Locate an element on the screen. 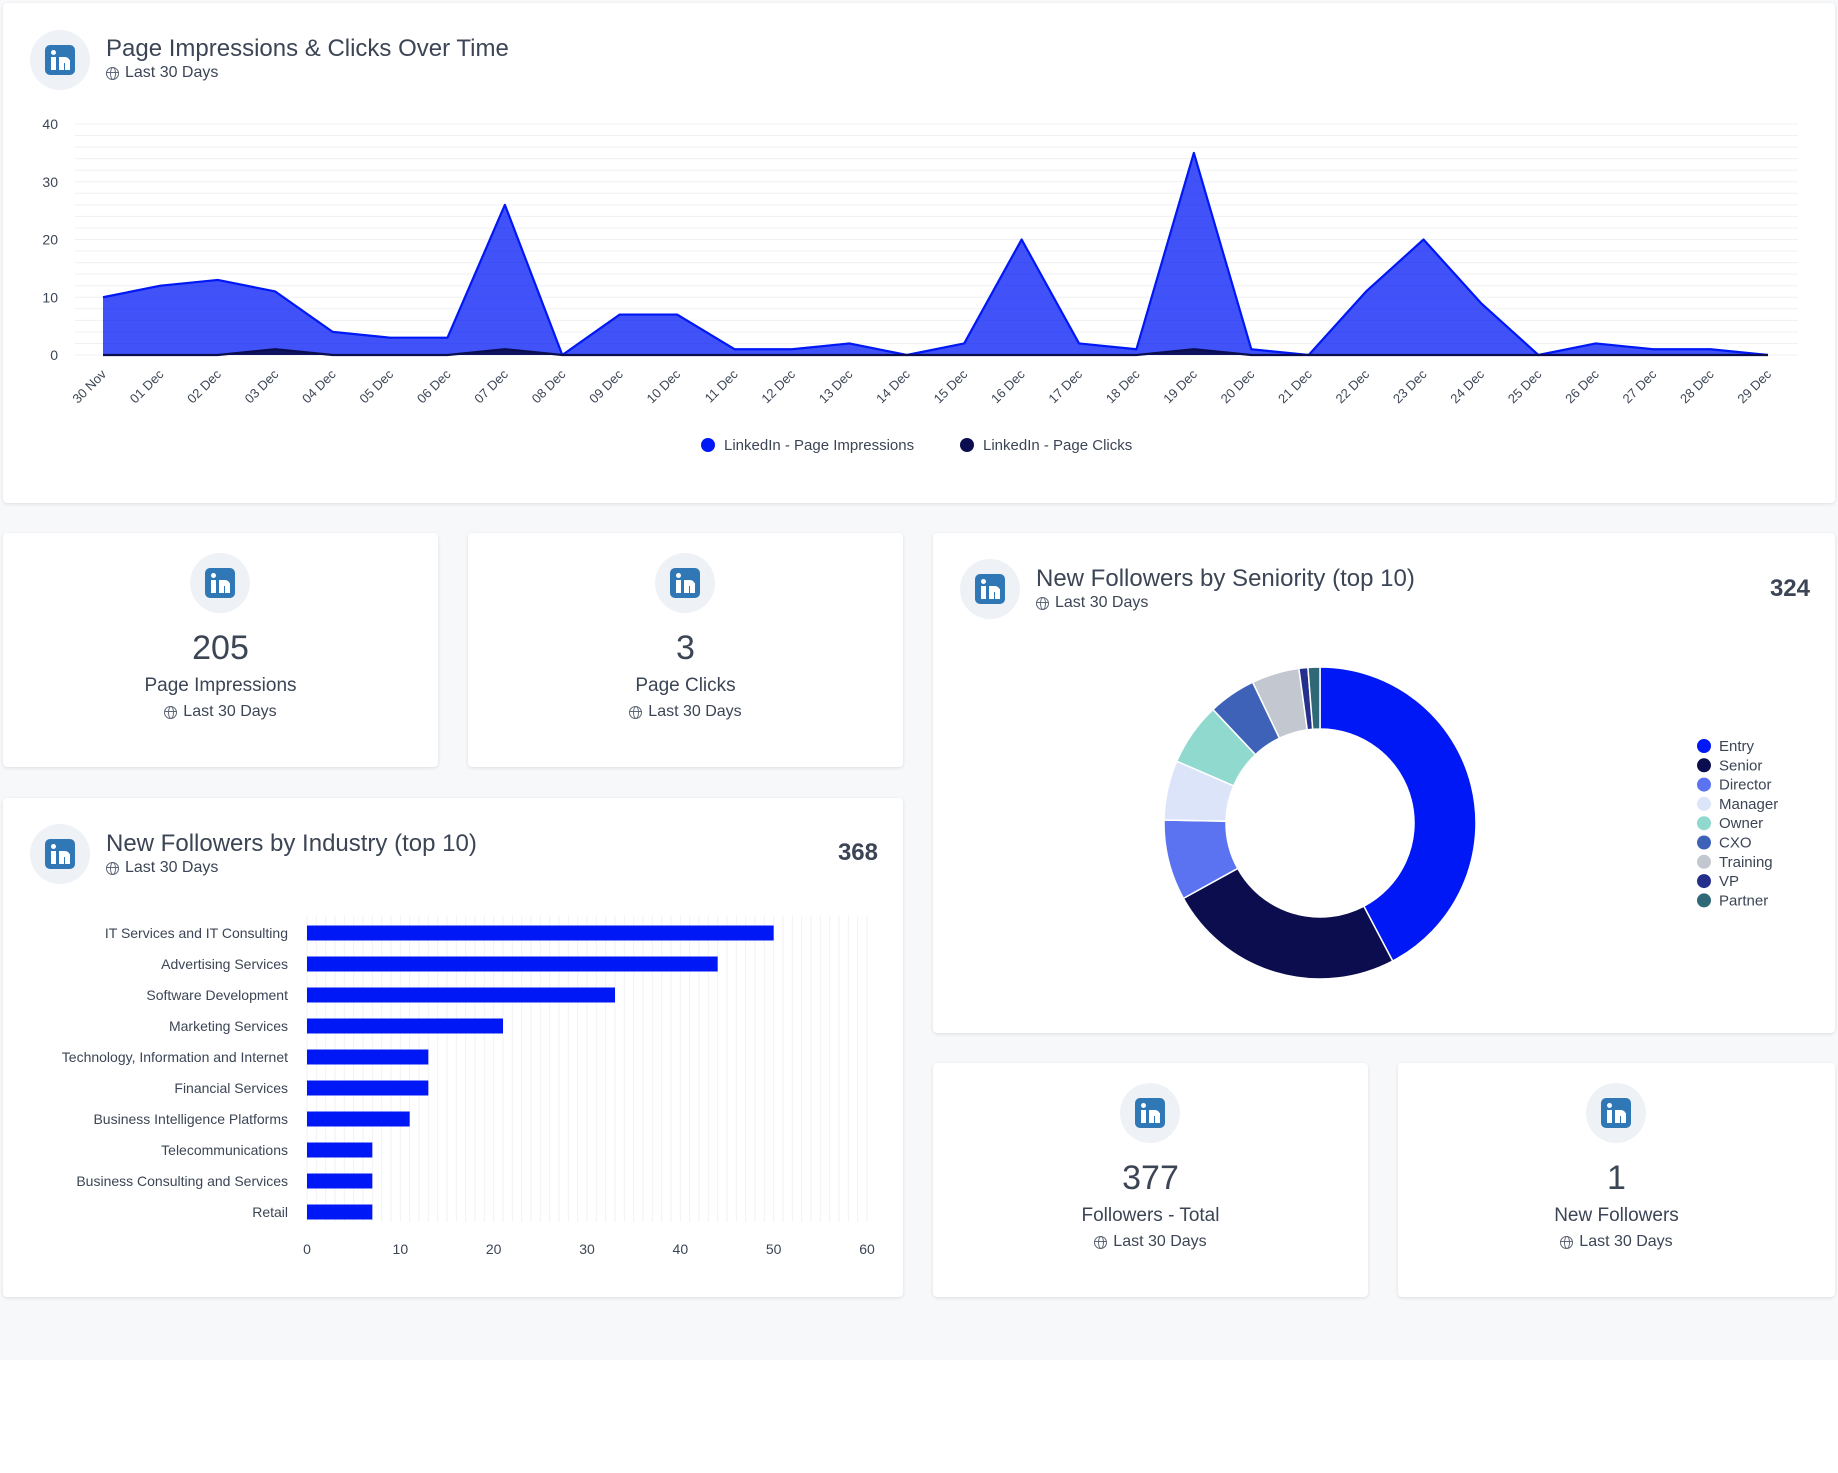  x-tick-label: 02 Dec is located at coordinates (204, 386).